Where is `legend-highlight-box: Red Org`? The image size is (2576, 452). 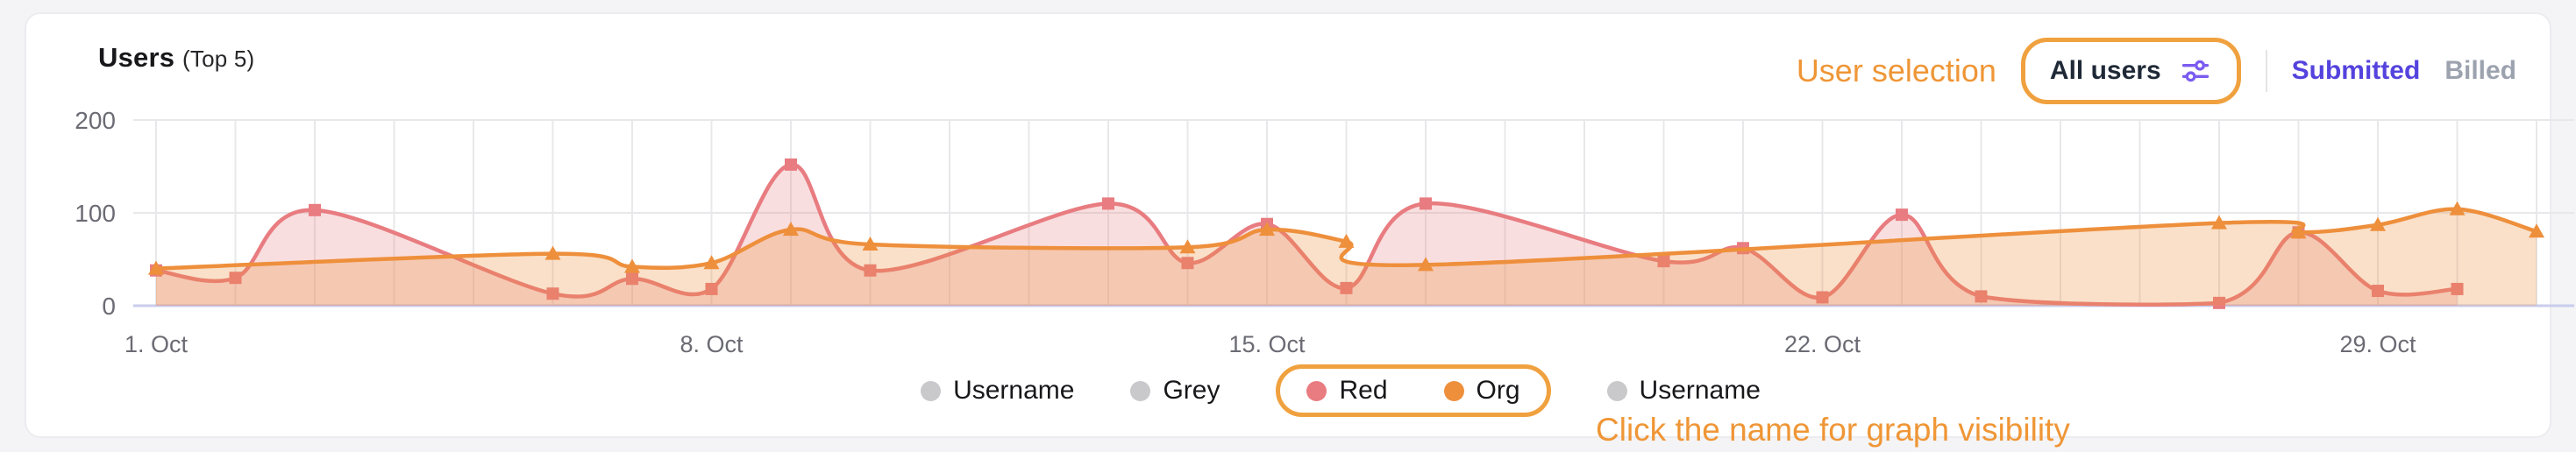 legend-highlight-box: Red Org is located at coordinates (1413, 390).